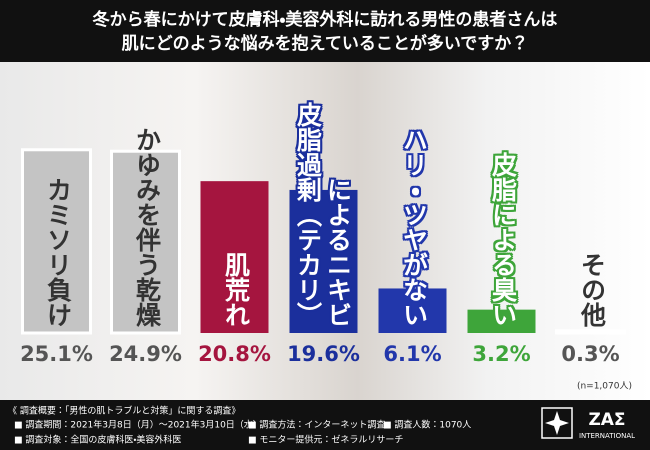 This screenshot has height=450, width=650. Describe the element at coordinates (414, 227) in the screenshot. I see `category-label: ハリ・ツヤがない` at that location.